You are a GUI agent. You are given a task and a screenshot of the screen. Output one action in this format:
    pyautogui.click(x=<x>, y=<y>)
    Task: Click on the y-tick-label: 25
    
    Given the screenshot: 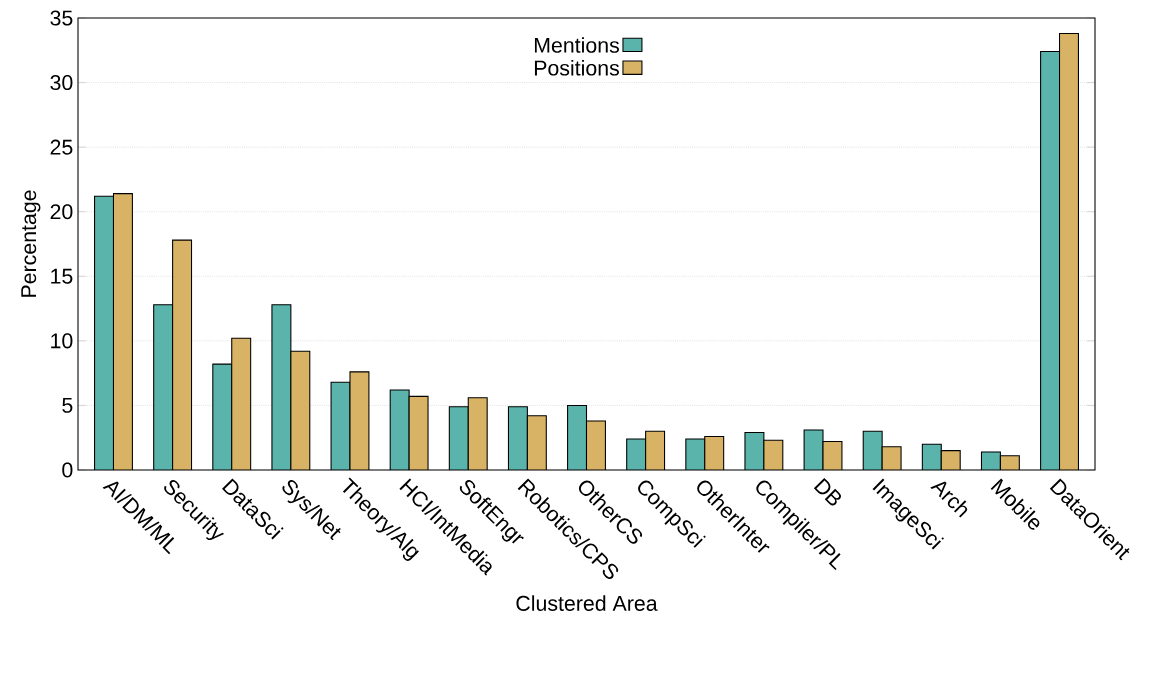 What is the action you would take?
    pyautogui.click(x=61, y=147)
    